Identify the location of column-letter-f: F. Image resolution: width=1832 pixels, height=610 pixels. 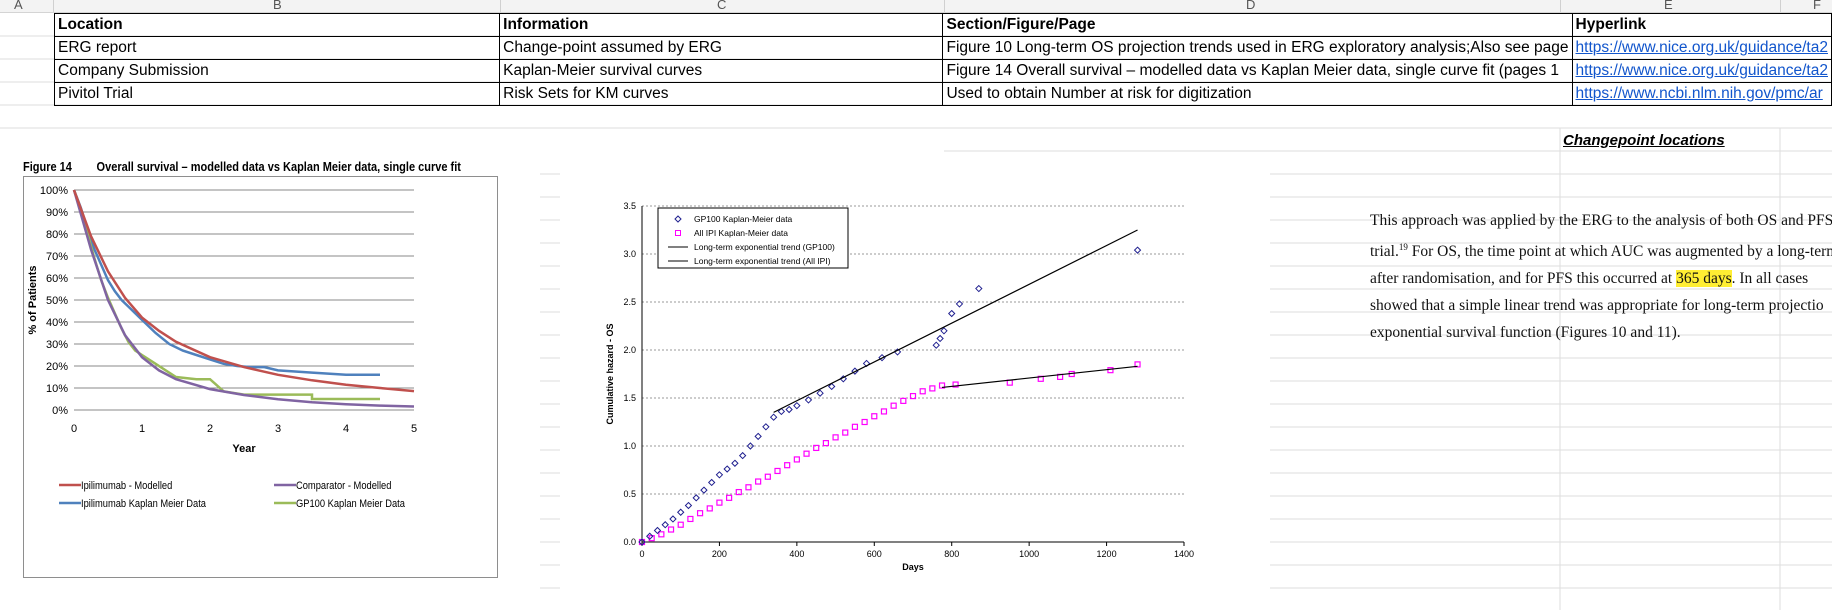
(1817, 6).